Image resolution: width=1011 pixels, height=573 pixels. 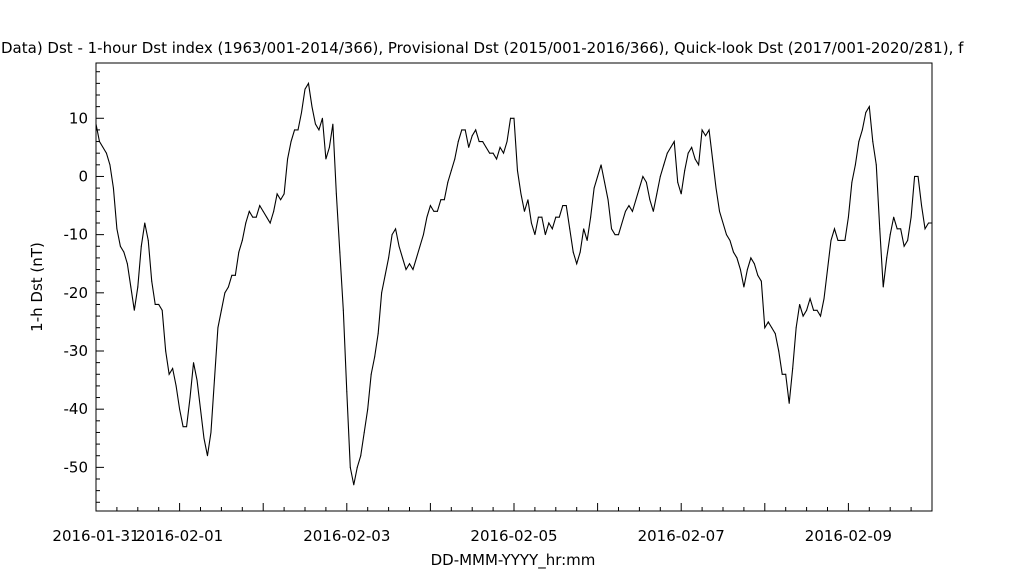 I want to click on x-tick-label: 2016-02-07, so click(x=681, y=536).